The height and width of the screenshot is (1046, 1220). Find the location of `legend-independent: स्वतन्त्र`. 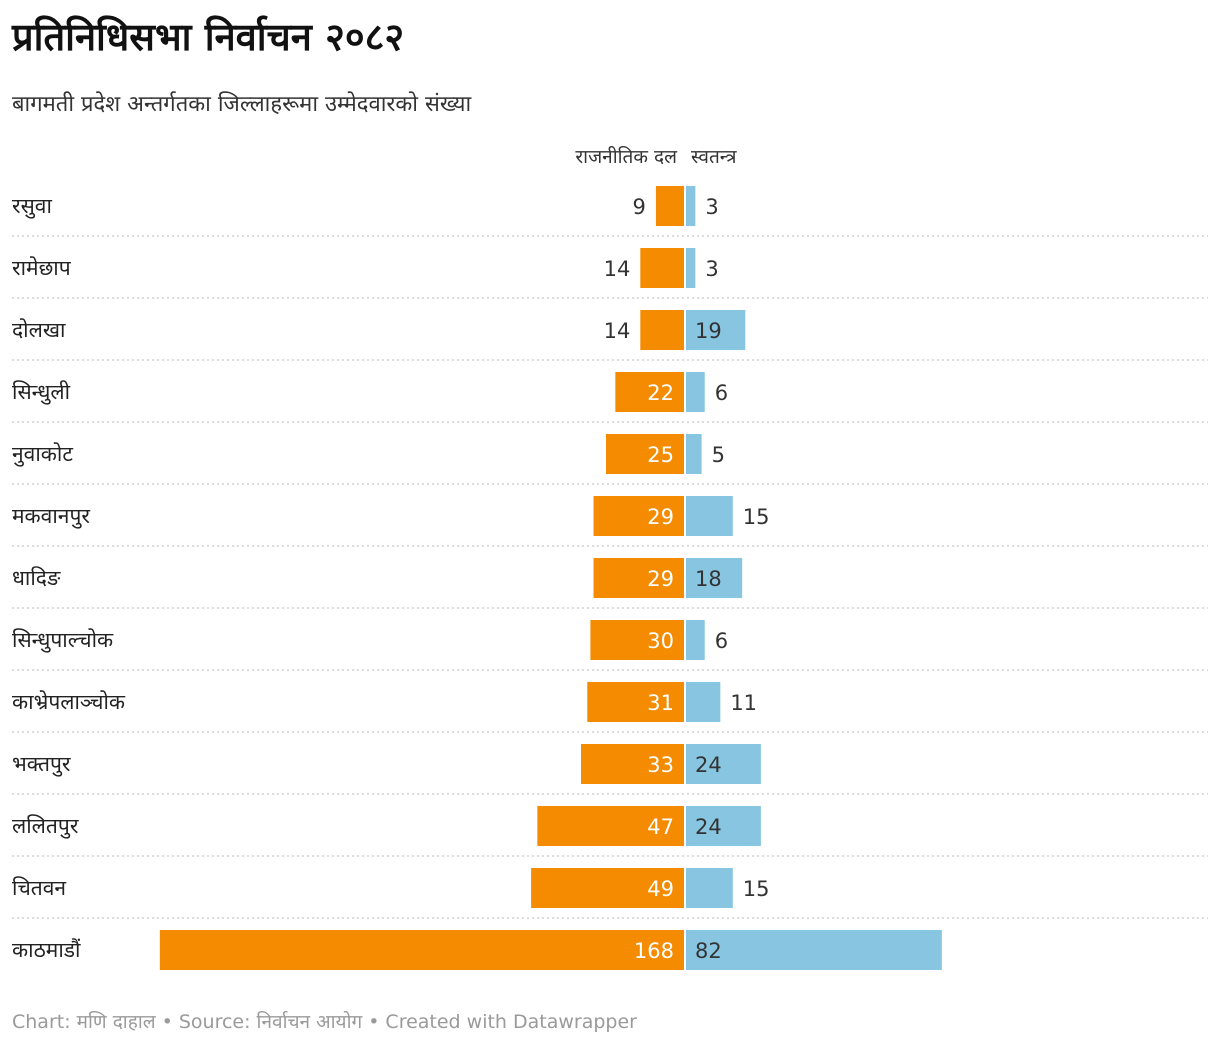

legend-independent: स्वतन्त्र is located at coordinates (714, 157).